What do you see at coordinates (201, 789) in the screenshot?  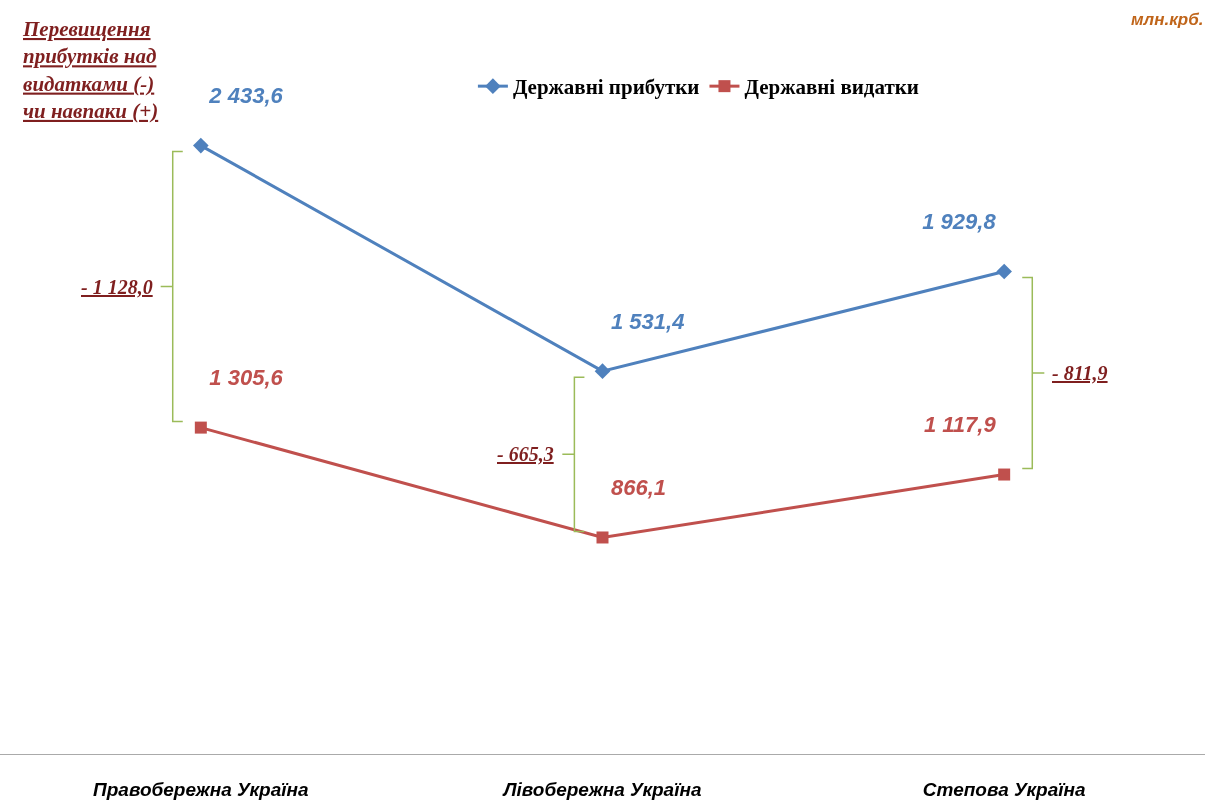 I see `x-tick-label: Правобережна Україна` at bounding box center [201, 789].